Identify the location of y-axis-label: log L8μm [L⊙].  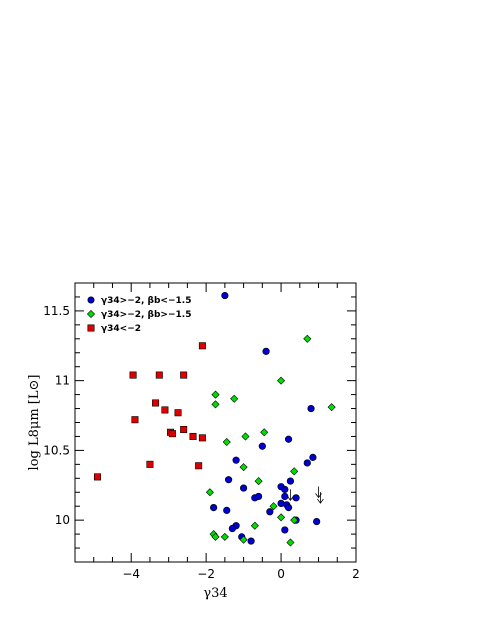
(34, 423).